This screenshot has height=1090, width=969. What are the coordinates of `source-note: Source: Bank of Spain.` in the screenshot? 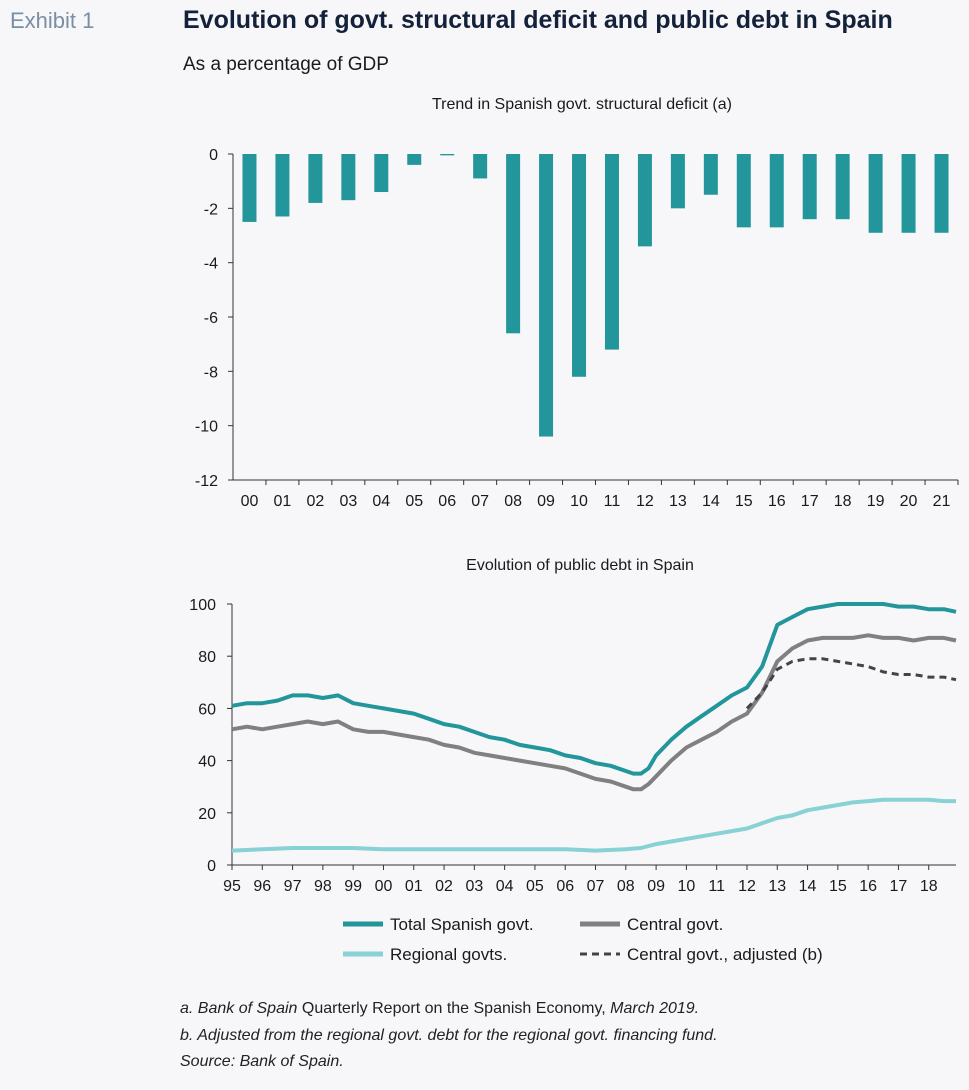 It's located at (262, 1061).